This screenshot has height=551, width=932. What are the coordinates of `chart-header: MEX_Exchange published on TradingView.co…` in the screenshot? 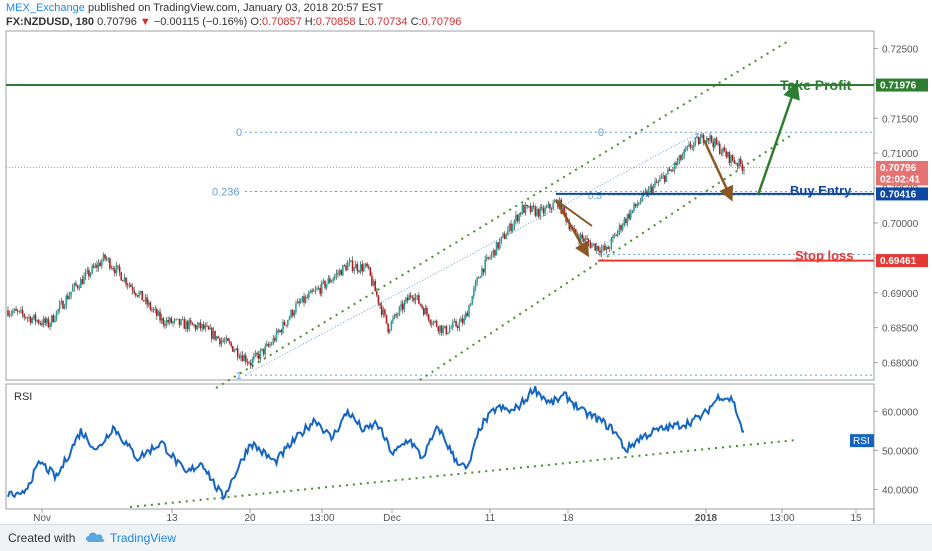 It's located at (456, 16).